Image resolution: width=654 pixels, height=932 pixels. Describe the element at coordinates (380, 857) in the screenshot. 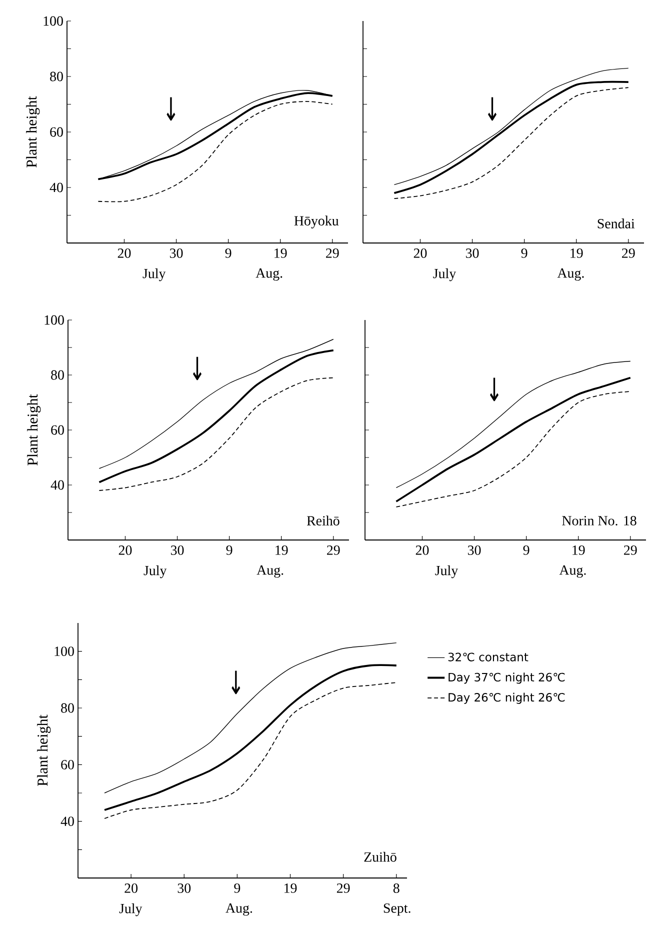

I see `text: Zuihō` at that location.